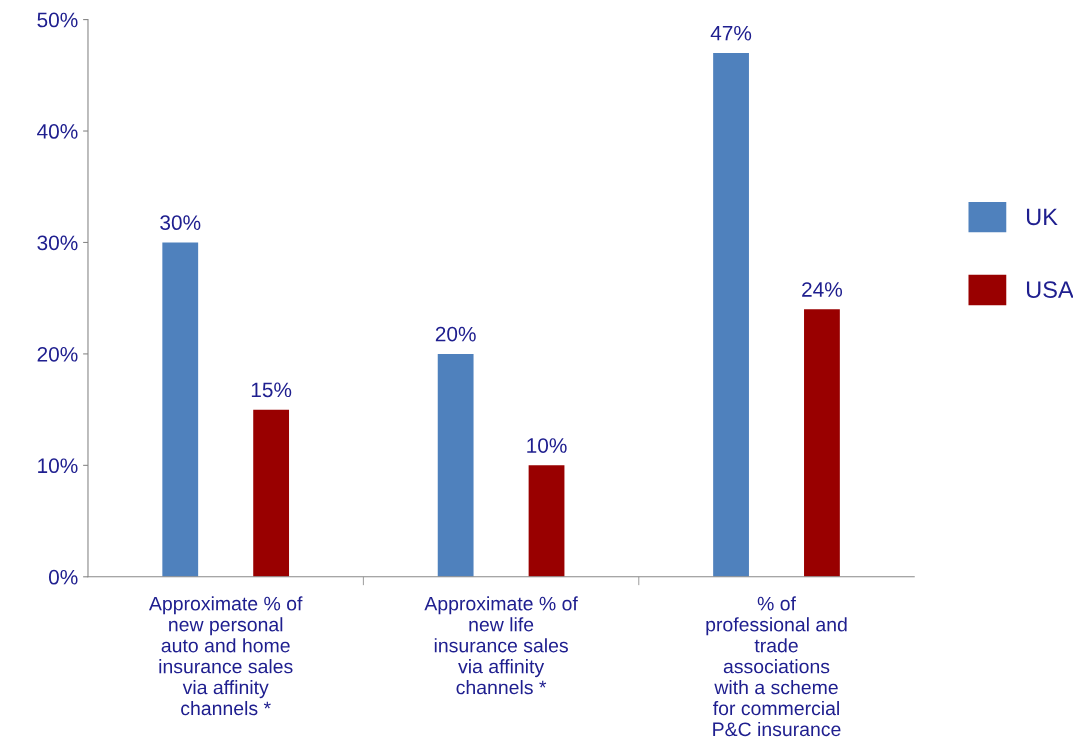 This screenshot has height=753, width=1073. Describe the element at coordinates (57, 20) in the screenshot. I see `y-tick-label: 50%` at that location.